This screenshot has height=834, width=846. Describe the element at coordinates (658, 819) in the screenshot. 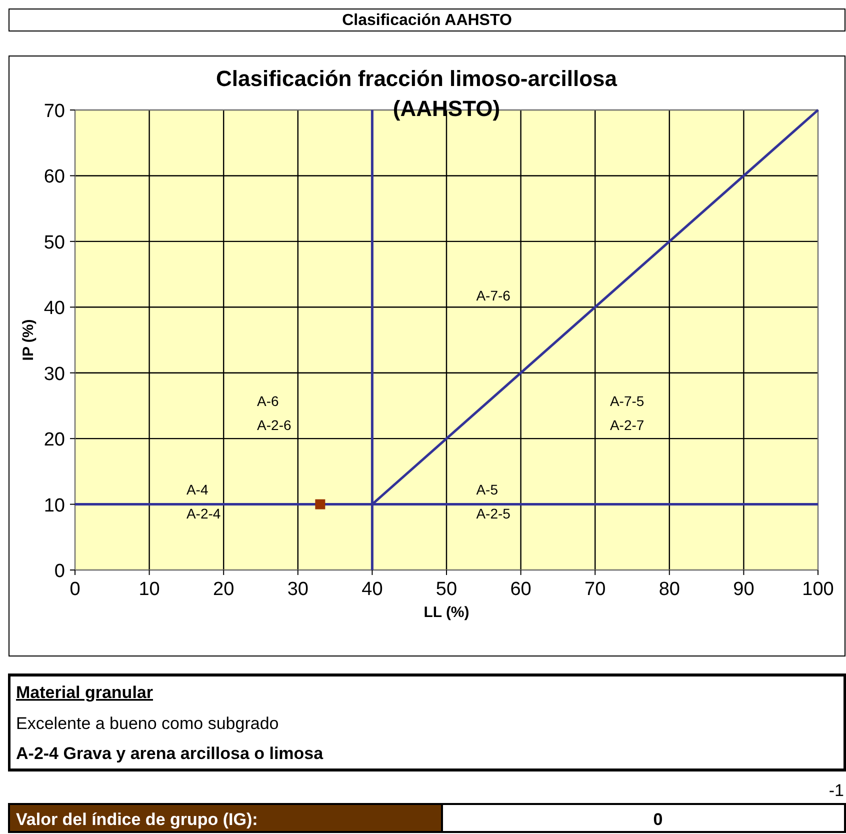

I see `text: 0` at that location.